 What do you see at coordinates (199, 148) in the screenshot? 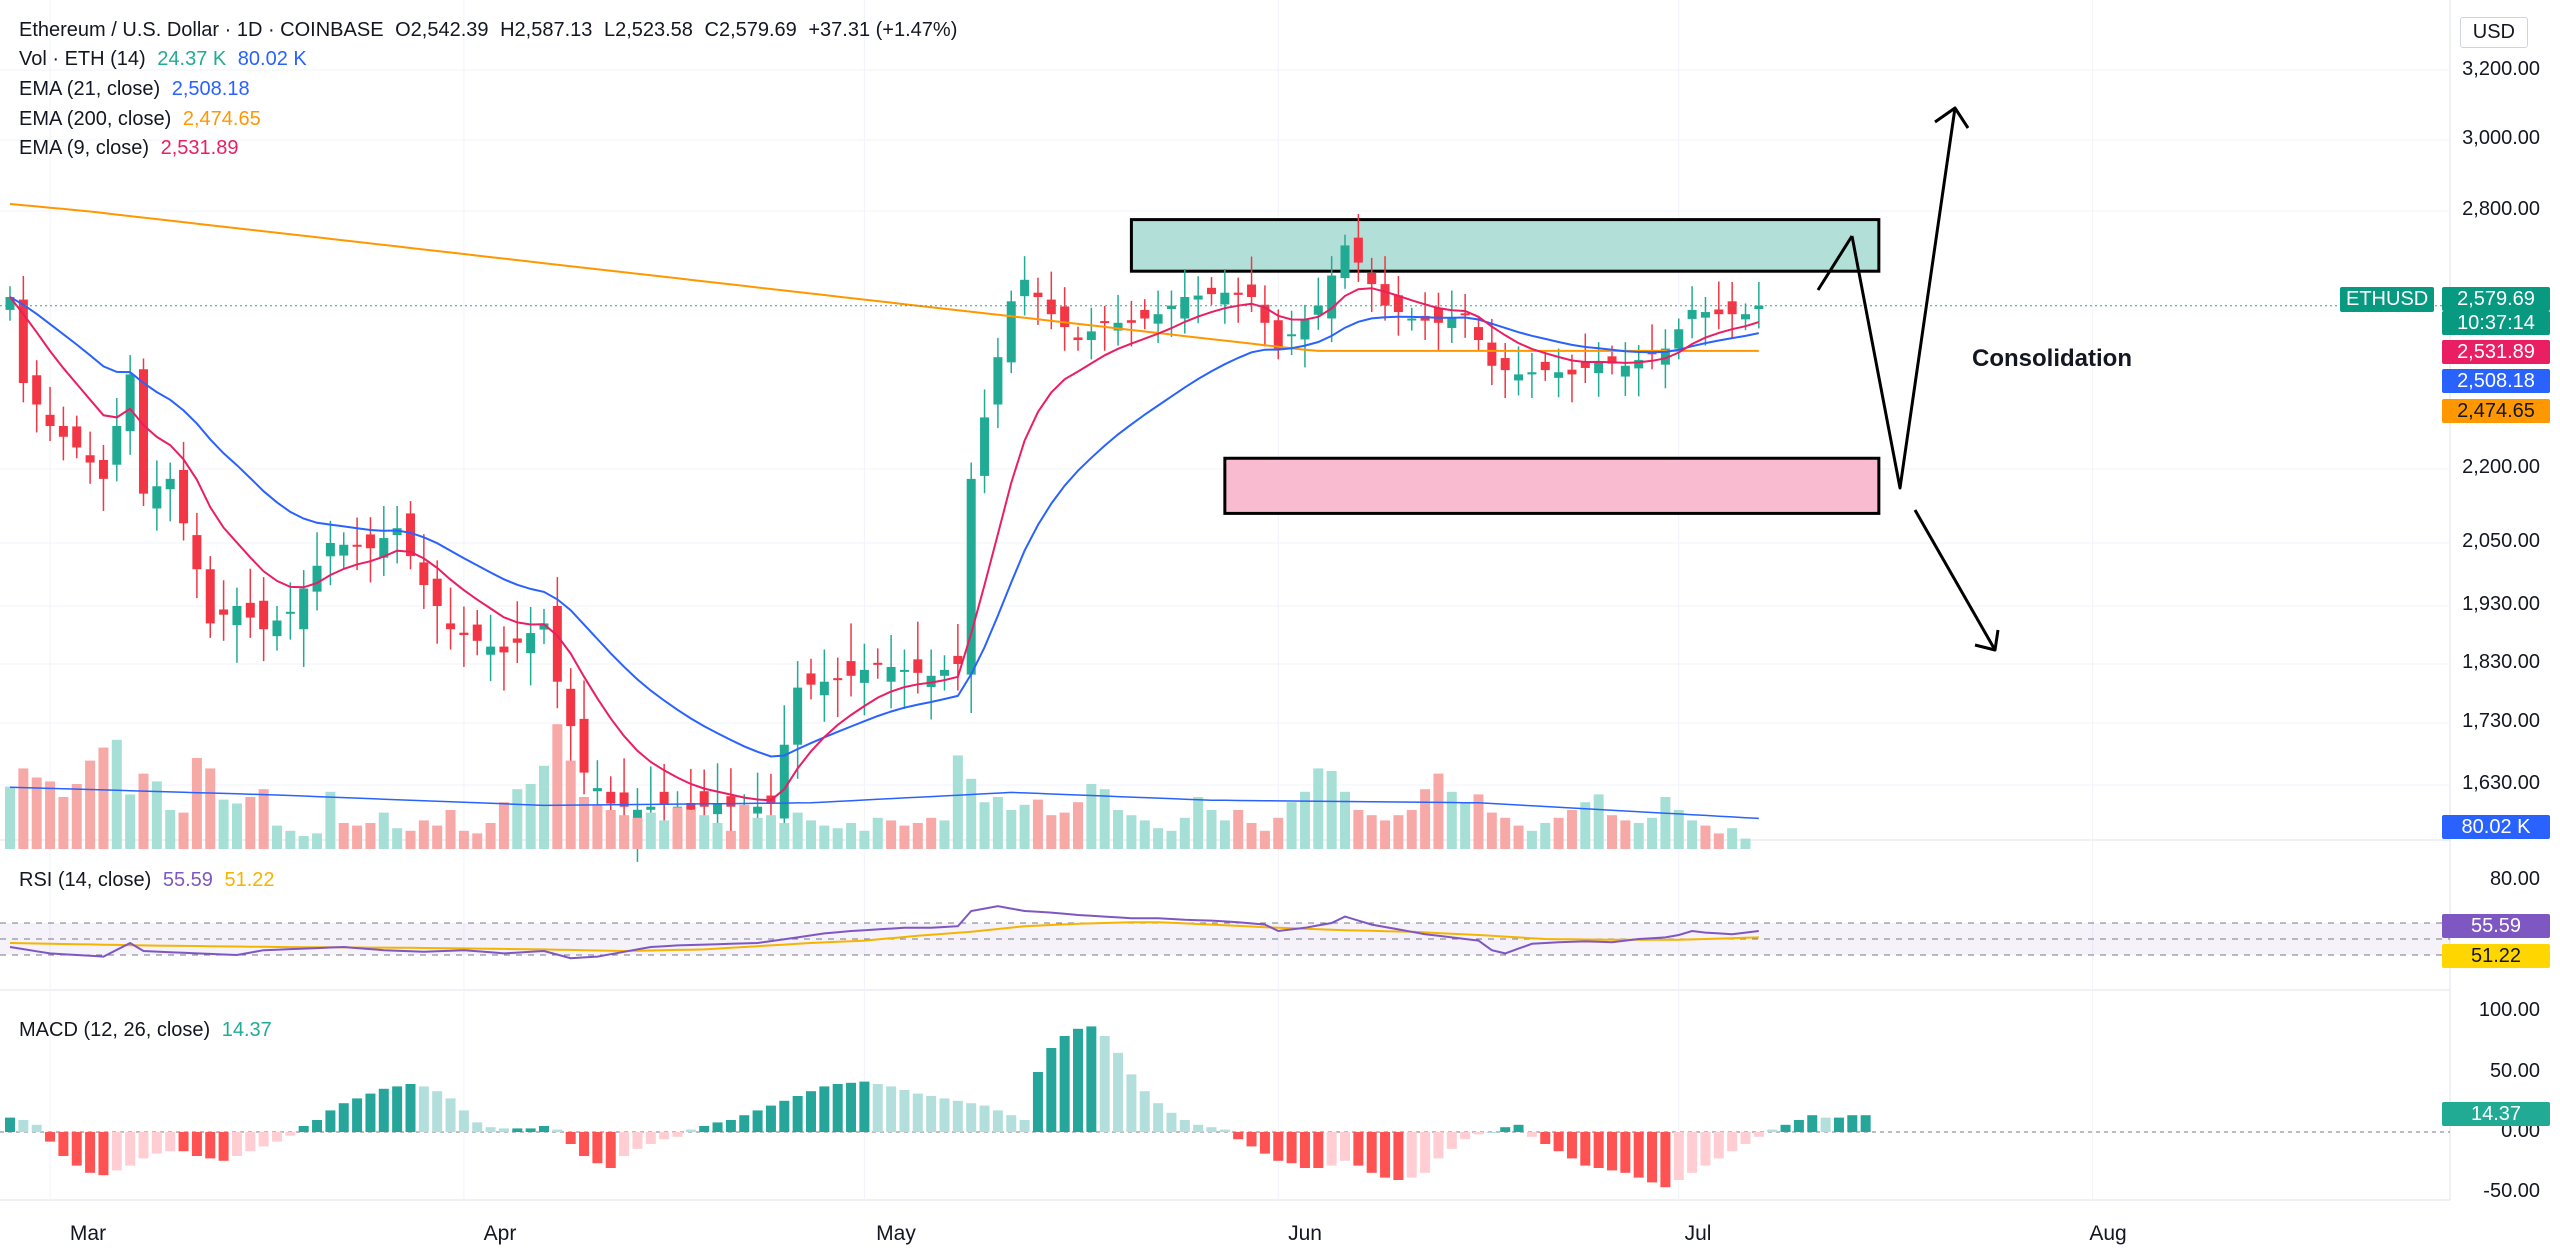
I see `ema9-legend-value: 2,531.89` at bounding box center [199, 148].